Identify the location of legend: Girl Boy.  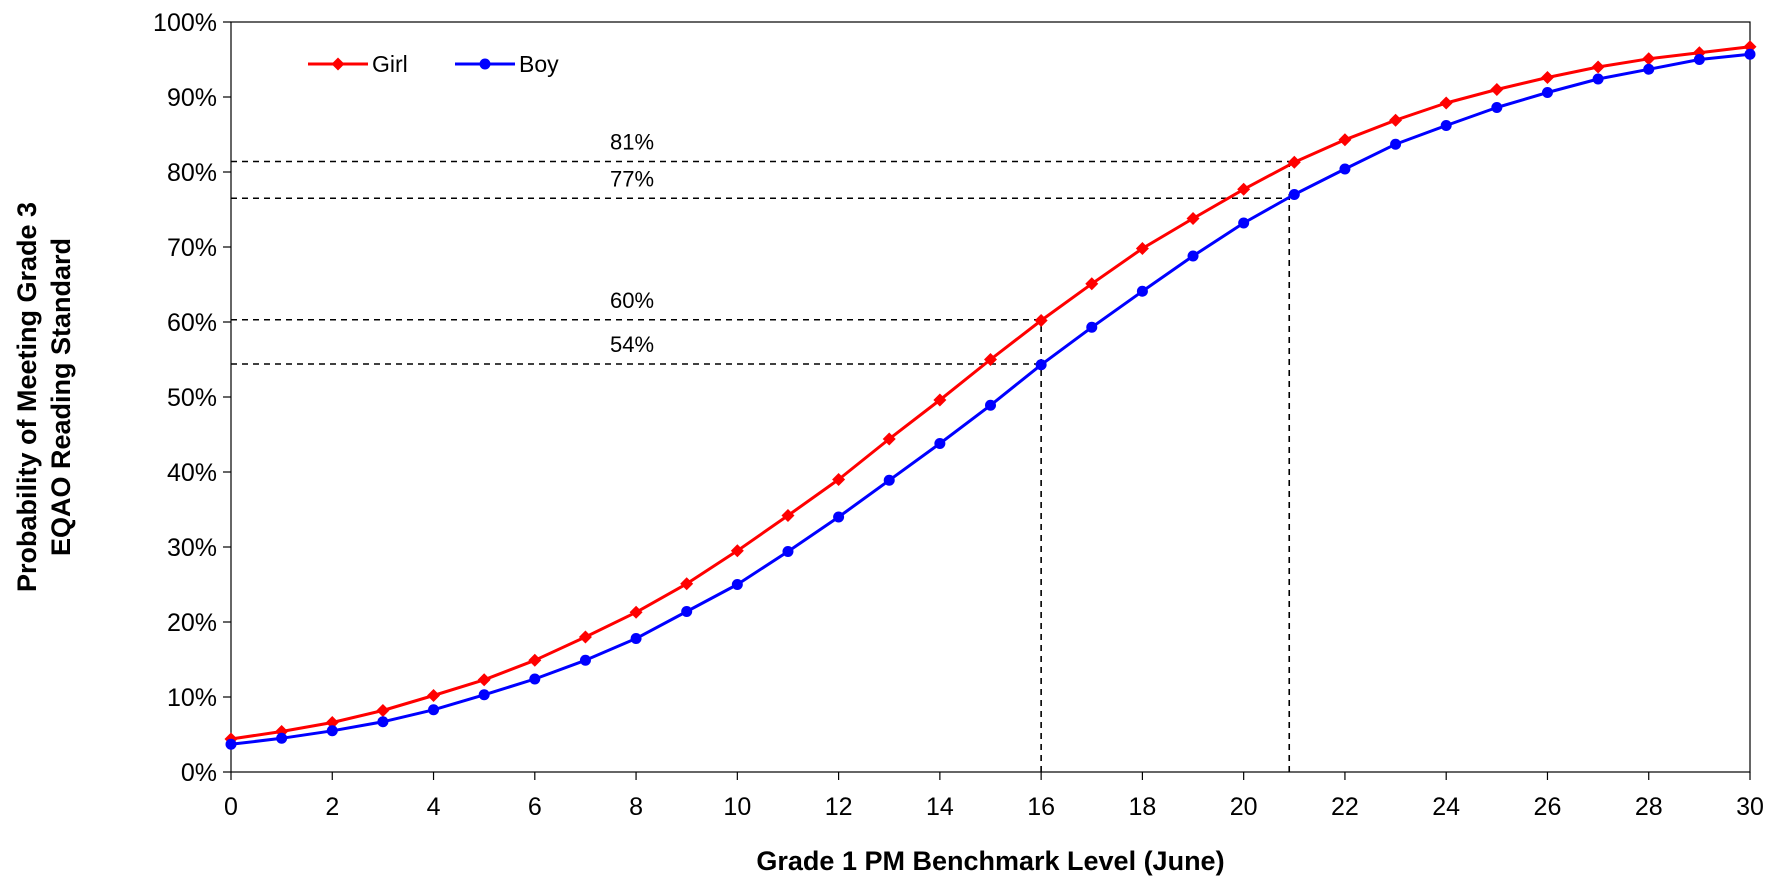
(433, 64).